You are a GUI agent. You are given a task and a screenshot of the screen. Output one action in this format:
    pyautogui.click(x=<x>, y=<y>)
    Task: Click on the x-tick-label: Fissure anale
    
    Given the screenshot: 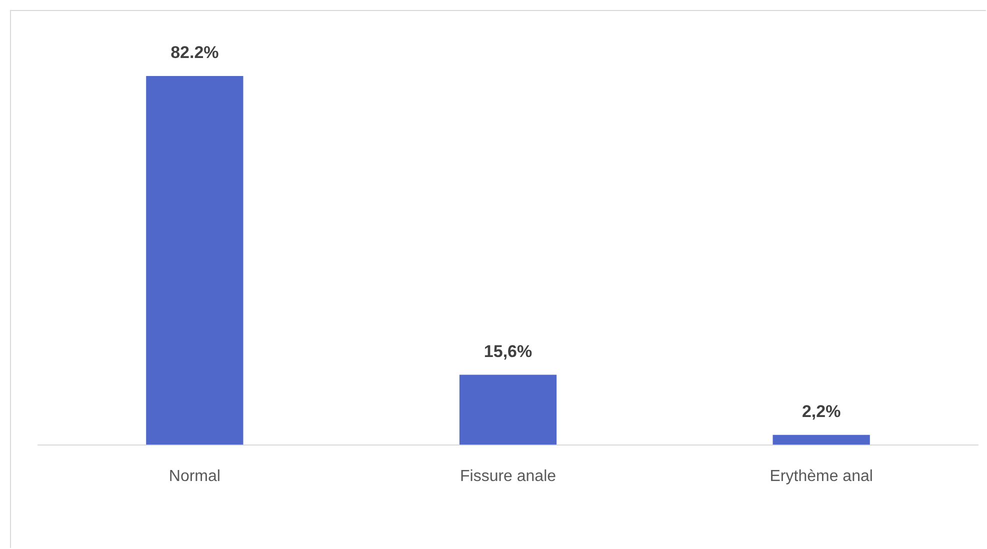 What is the action you would take?
    pyautogui.click(x=508, y=476)
    